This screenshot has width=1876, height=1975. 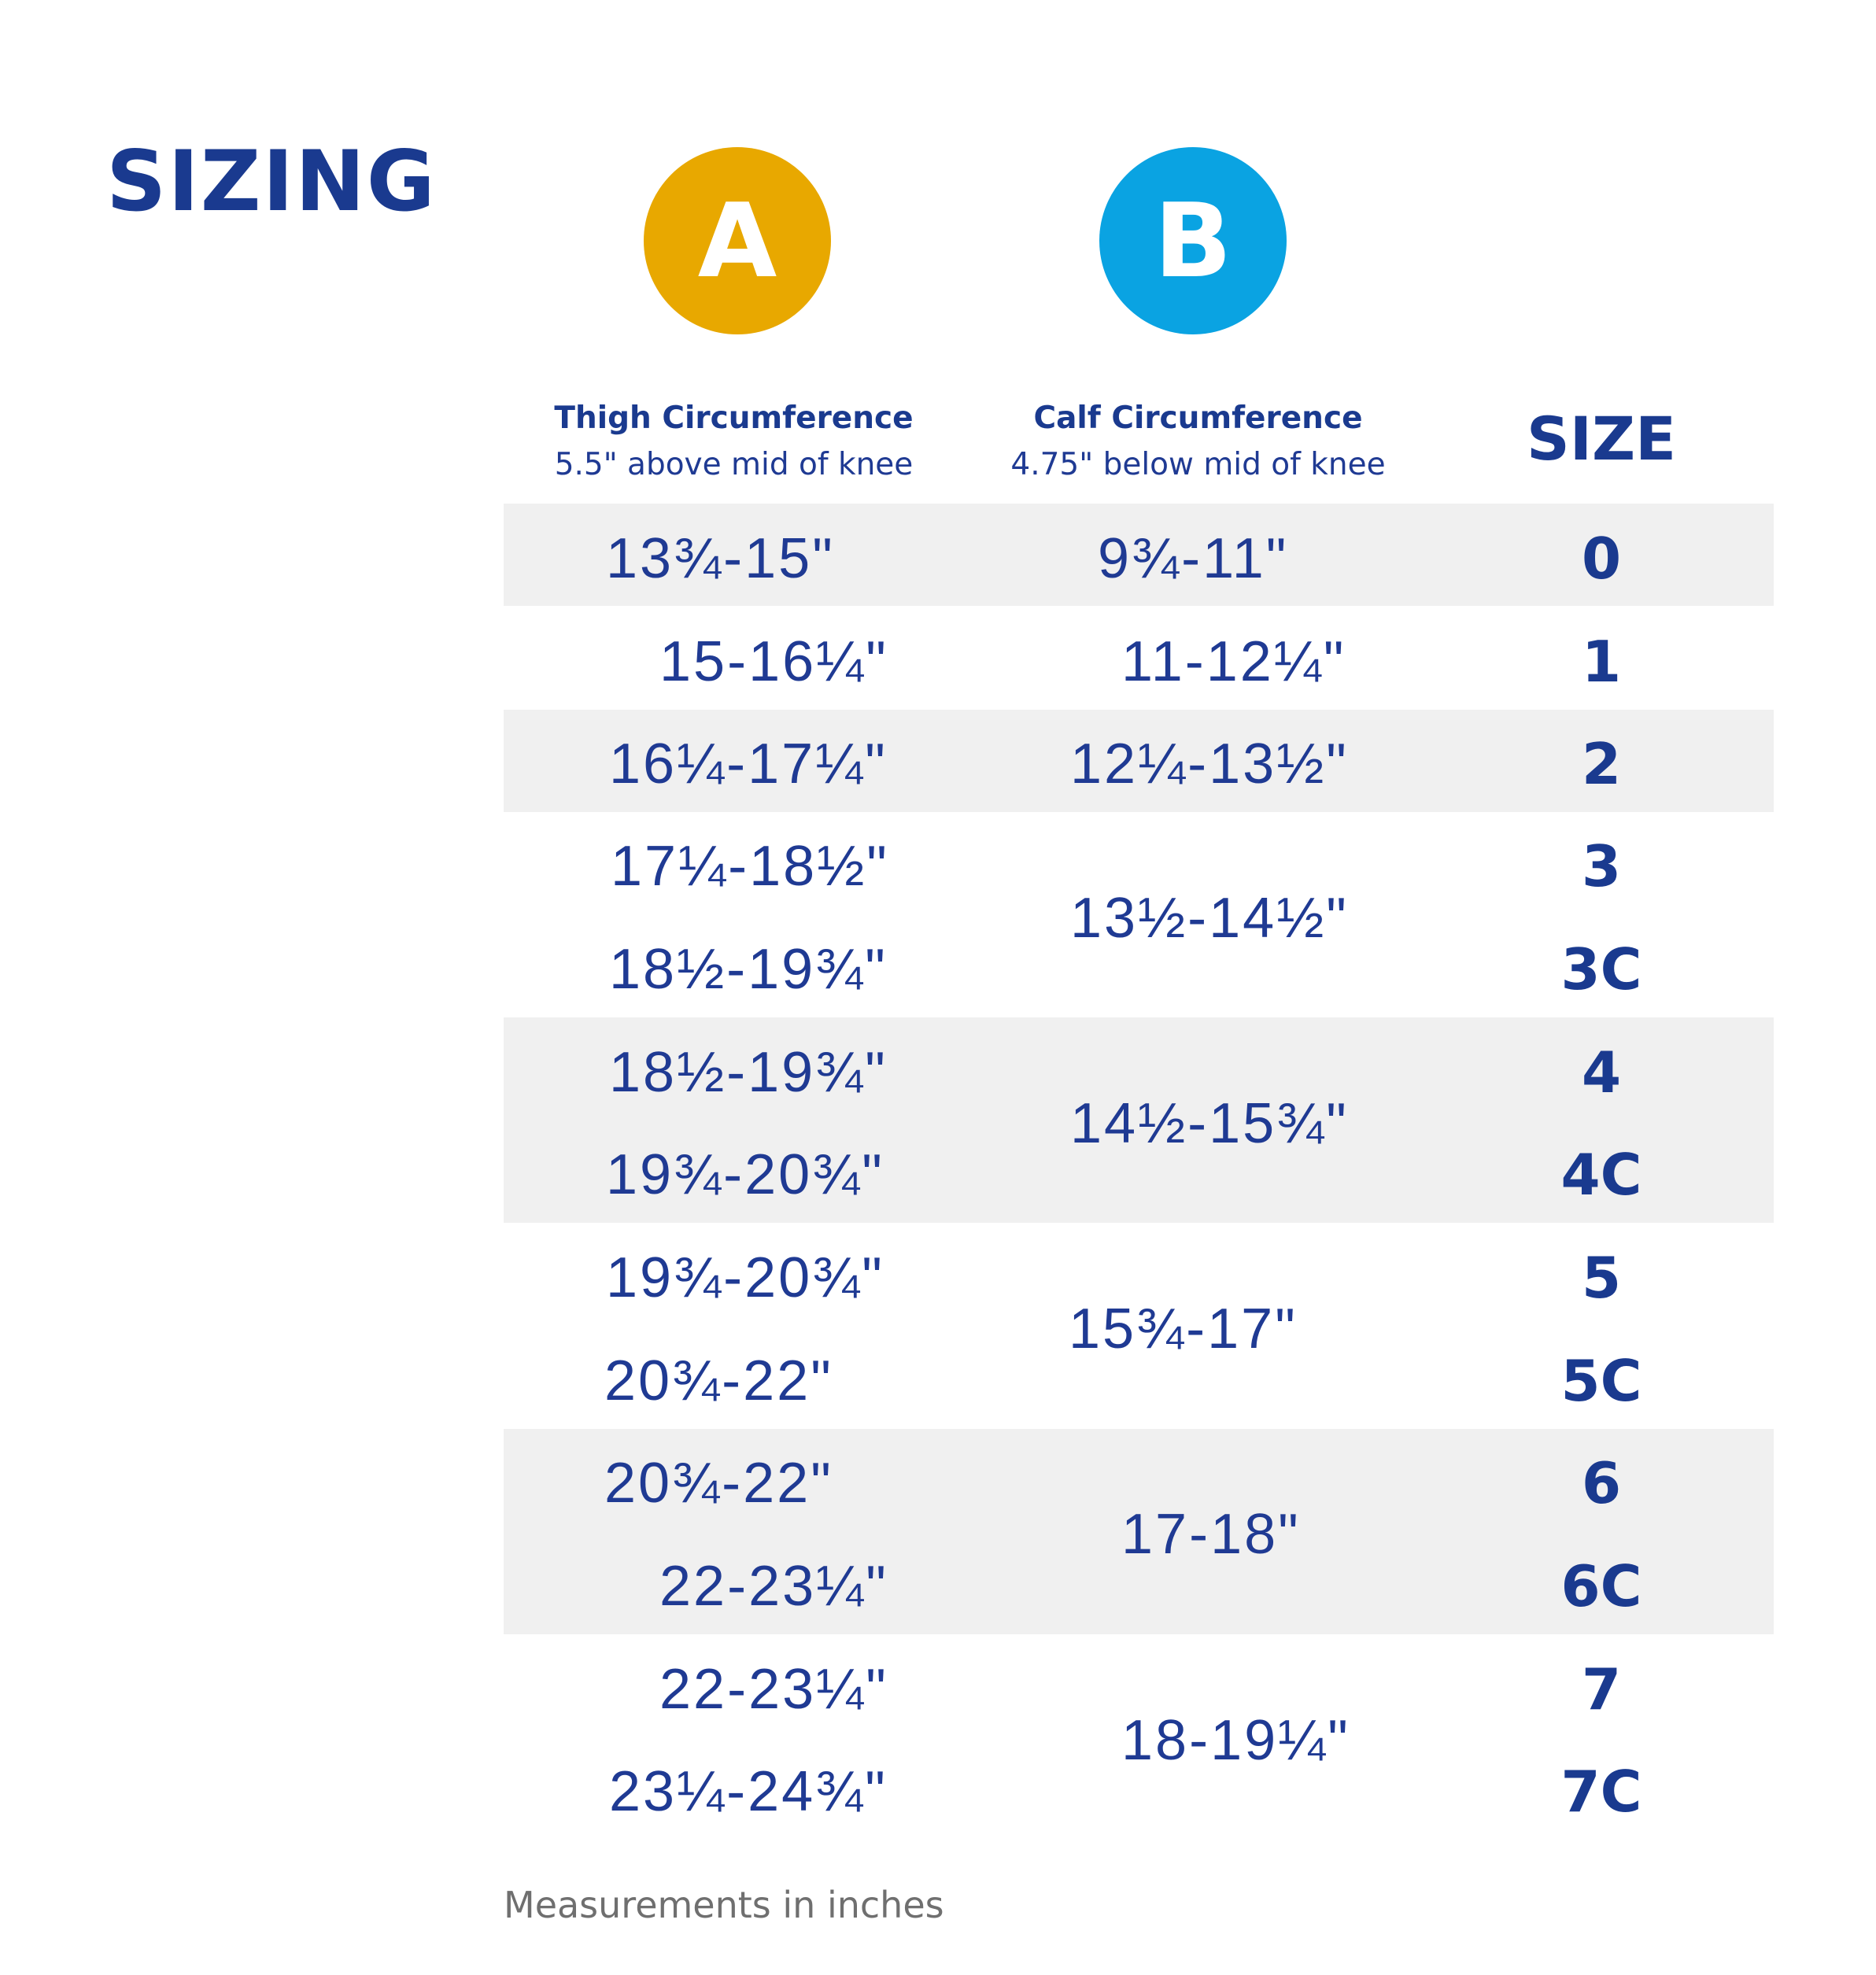 I want to click on badge-a-icon: A, so click(x=737, y=240).